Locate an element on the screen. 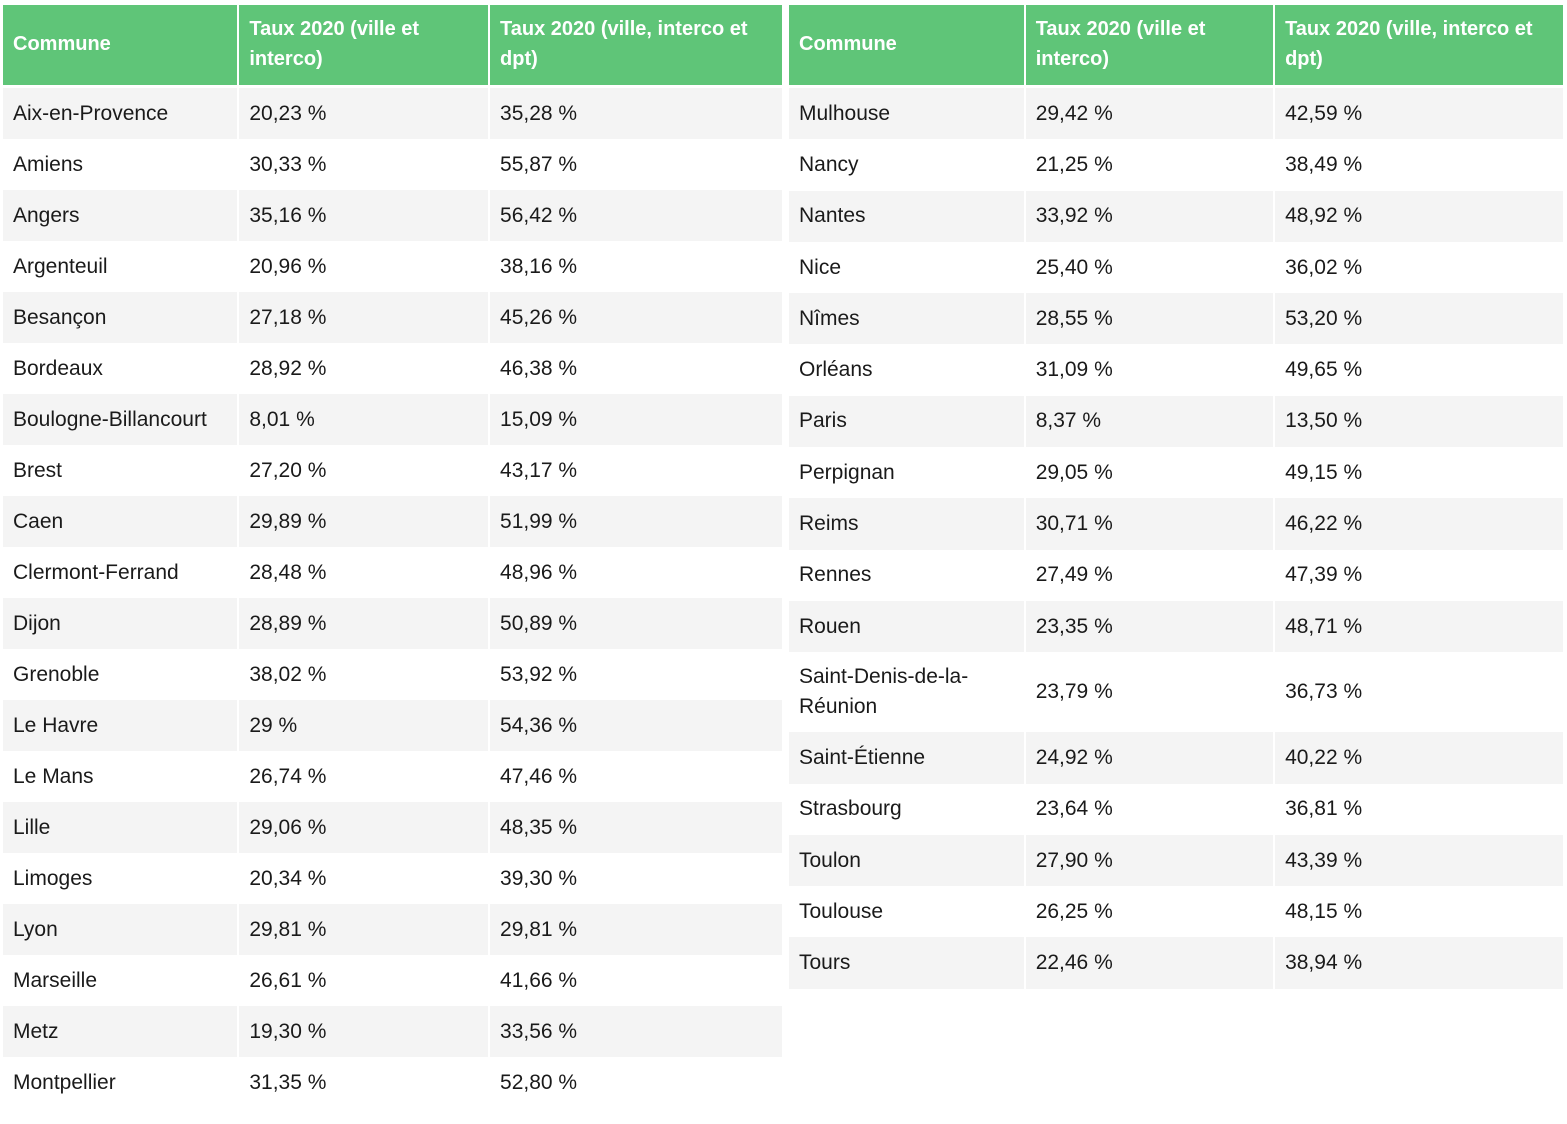 The width and height of the screenshot is (1567, 1124). table-row: Orléans 31,09 % 49,65 % is located at coordinates (1176, 370).